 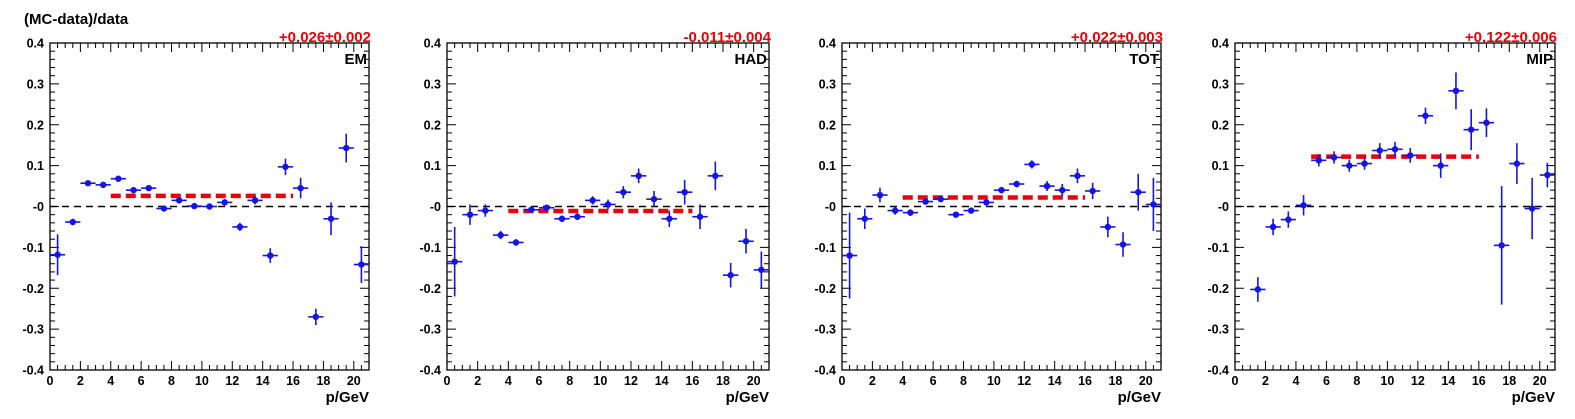 What do you see at coordinates (35, 84) in the screenshot?
I see `y-tick-label: 0.3` at bounding box center [35, 84].